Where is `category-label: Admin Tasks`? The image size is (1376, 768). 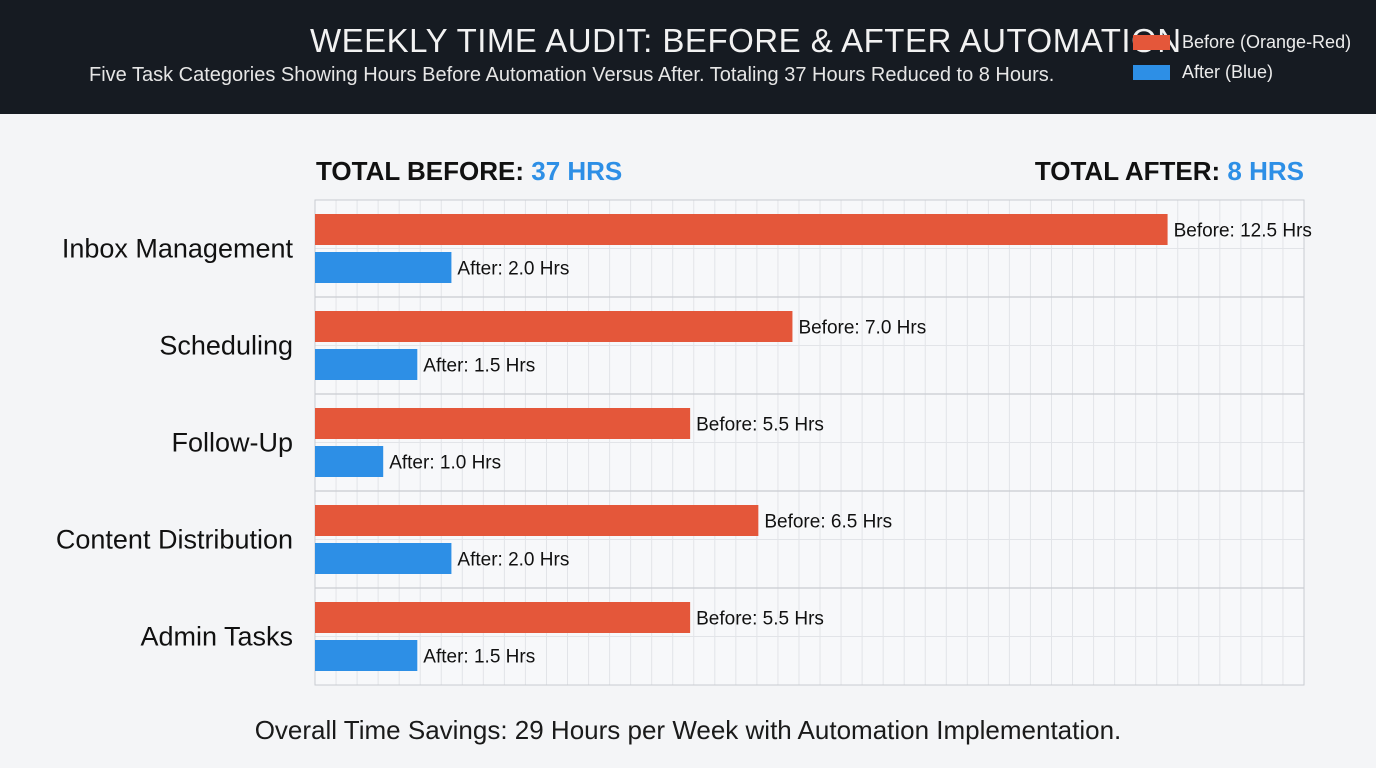
category-label: Admin Tasks is located at coordinates (216, 637).